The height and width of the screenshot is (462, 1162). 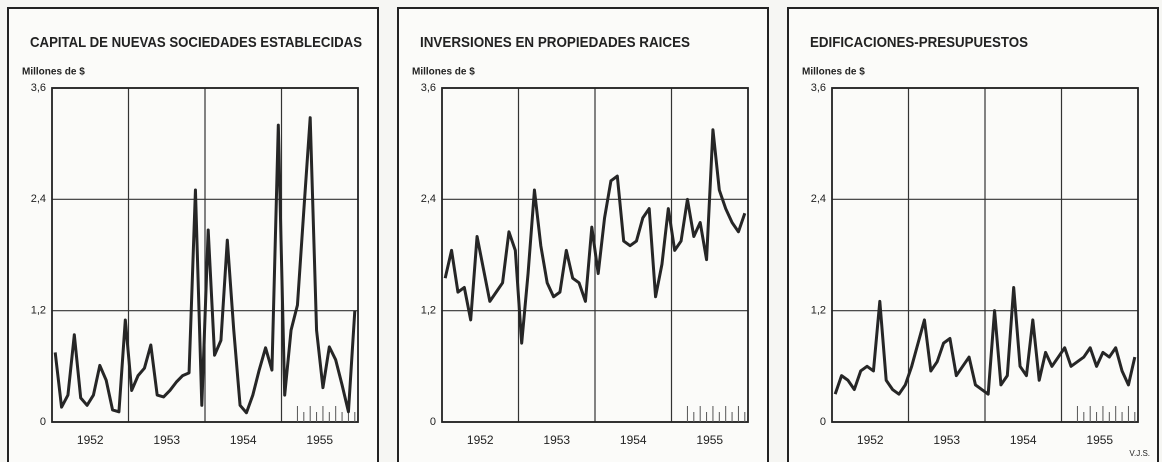 What do you see at coordinates (919, 42) in the screenshot?
I see `chart-title: EDIFICACIONES-PRESUPUESTOS` at bounding box center [919, 42].